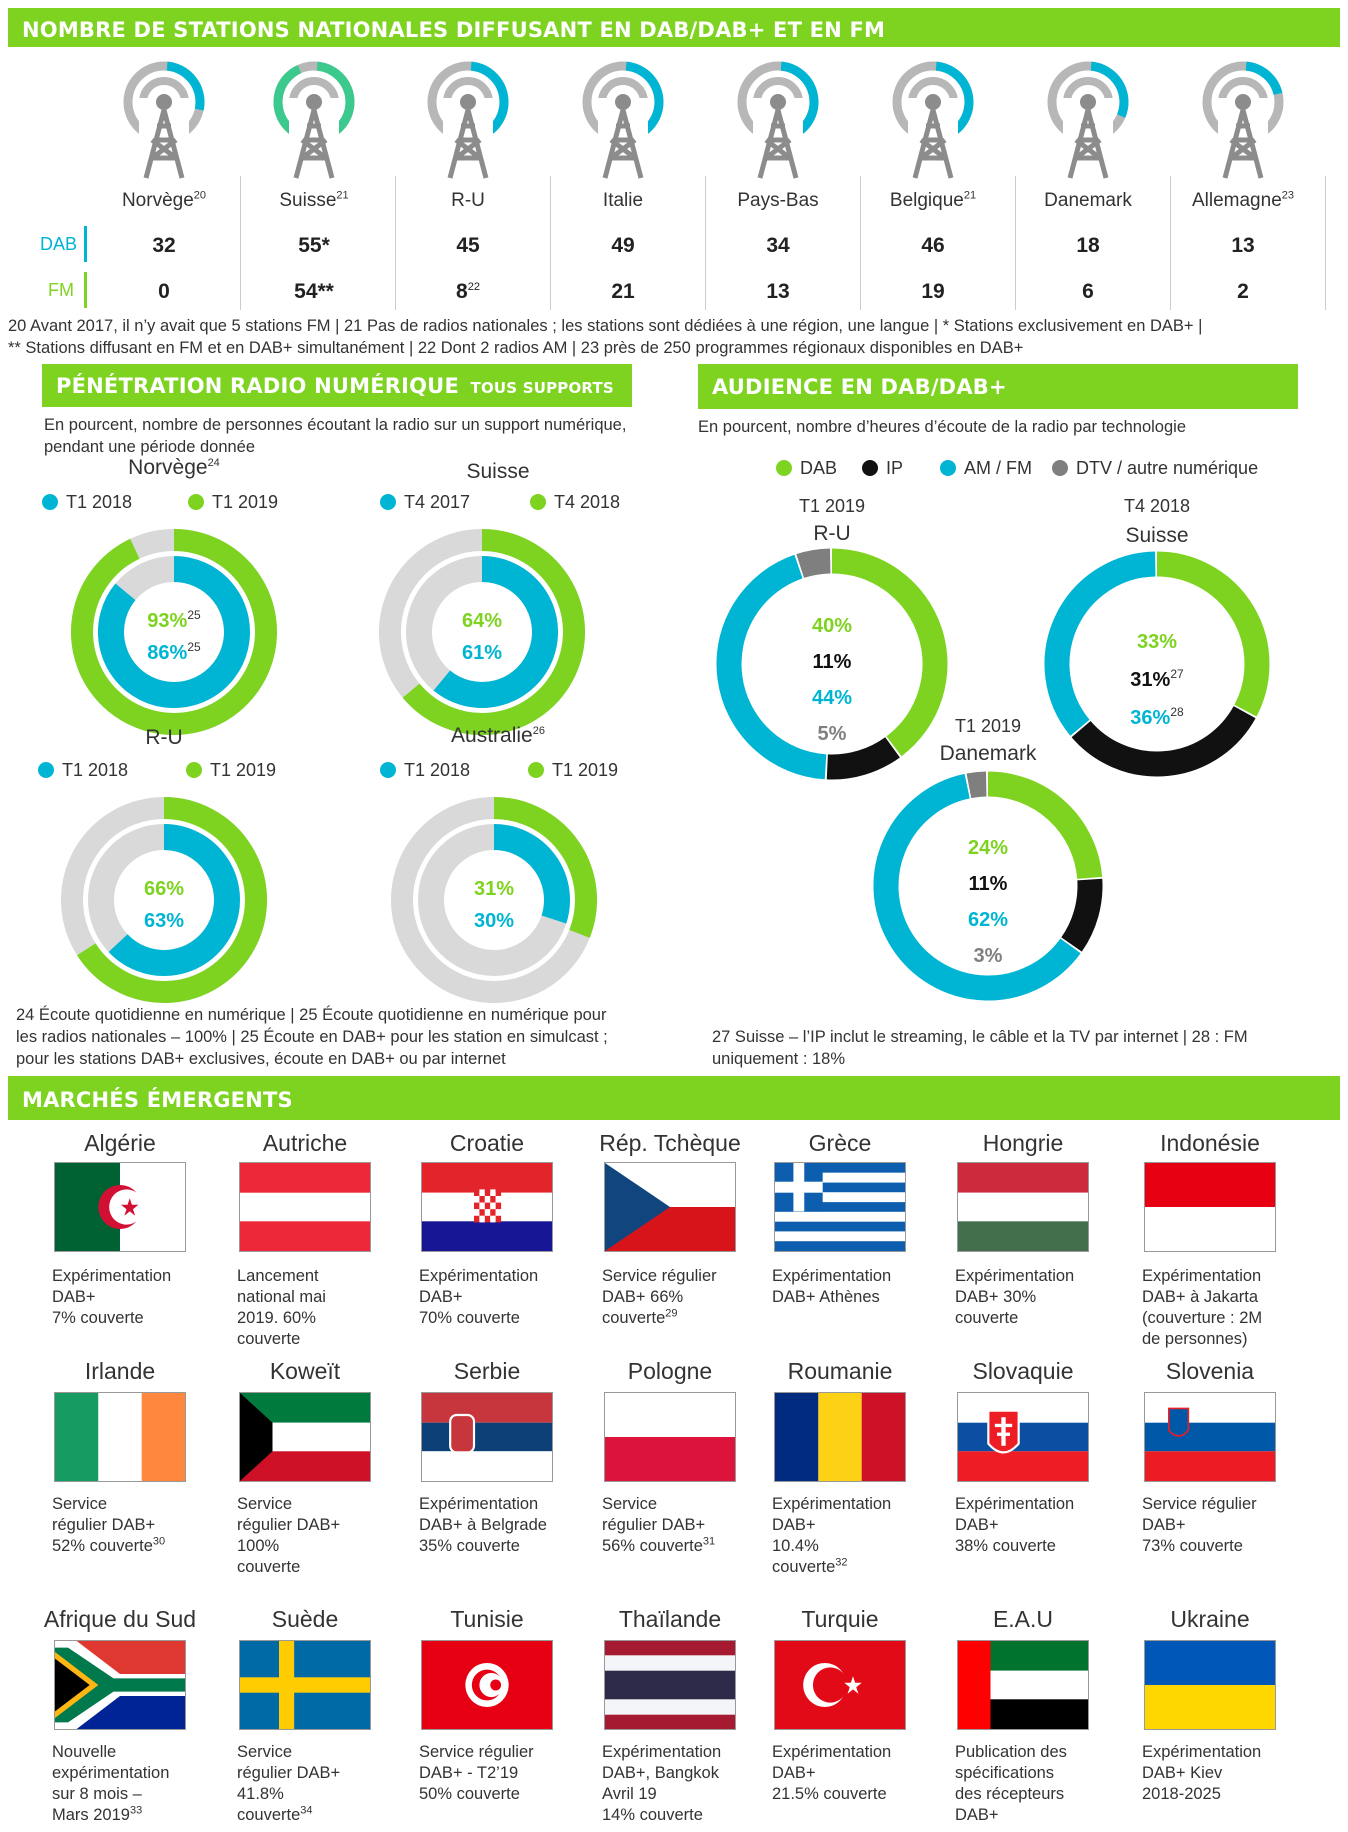 The height and width of the screenshot is (1832, 1348). Describe the element at coordinates (468, 200) in the screenshot. I see `country-name: R-U` at that location.